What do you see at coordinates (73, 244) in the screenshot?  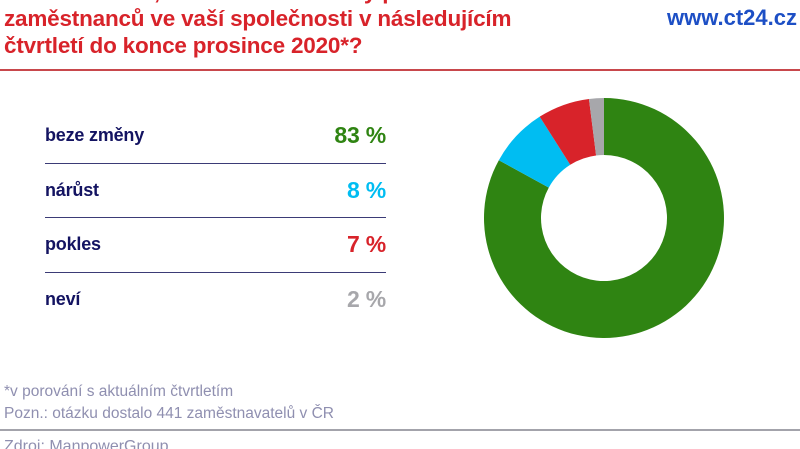 I see `legend-label: pokles` at bounding box center [73, 244].